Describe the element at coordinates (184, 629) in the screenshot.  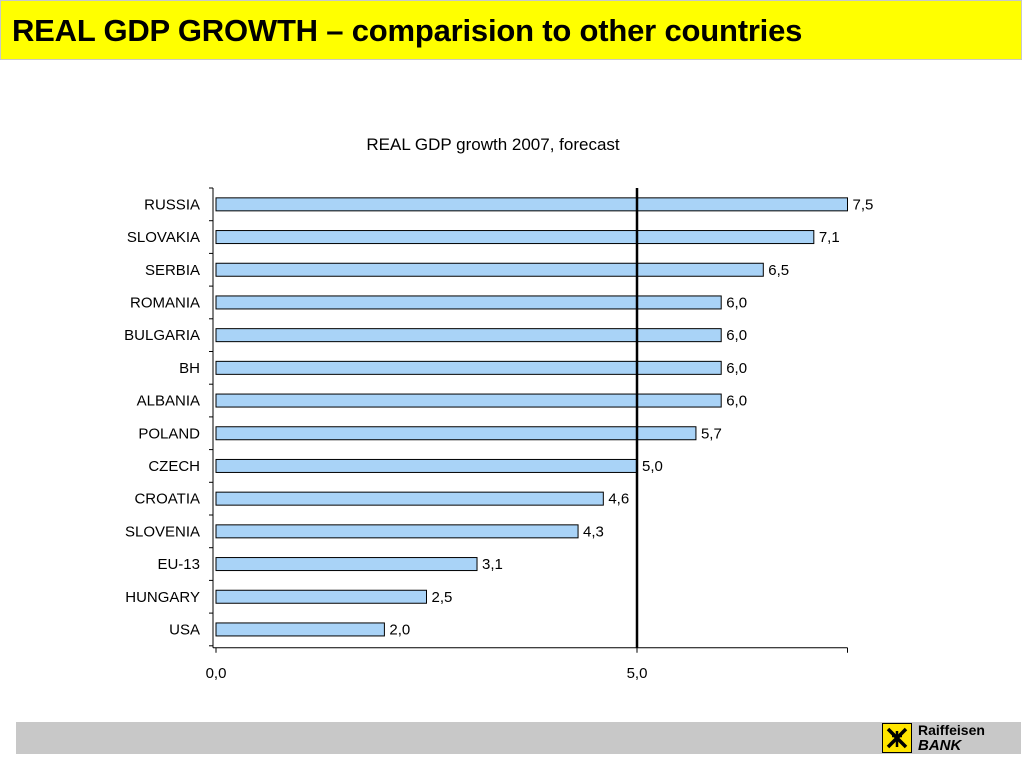
I see `category-label: USA` at that location.